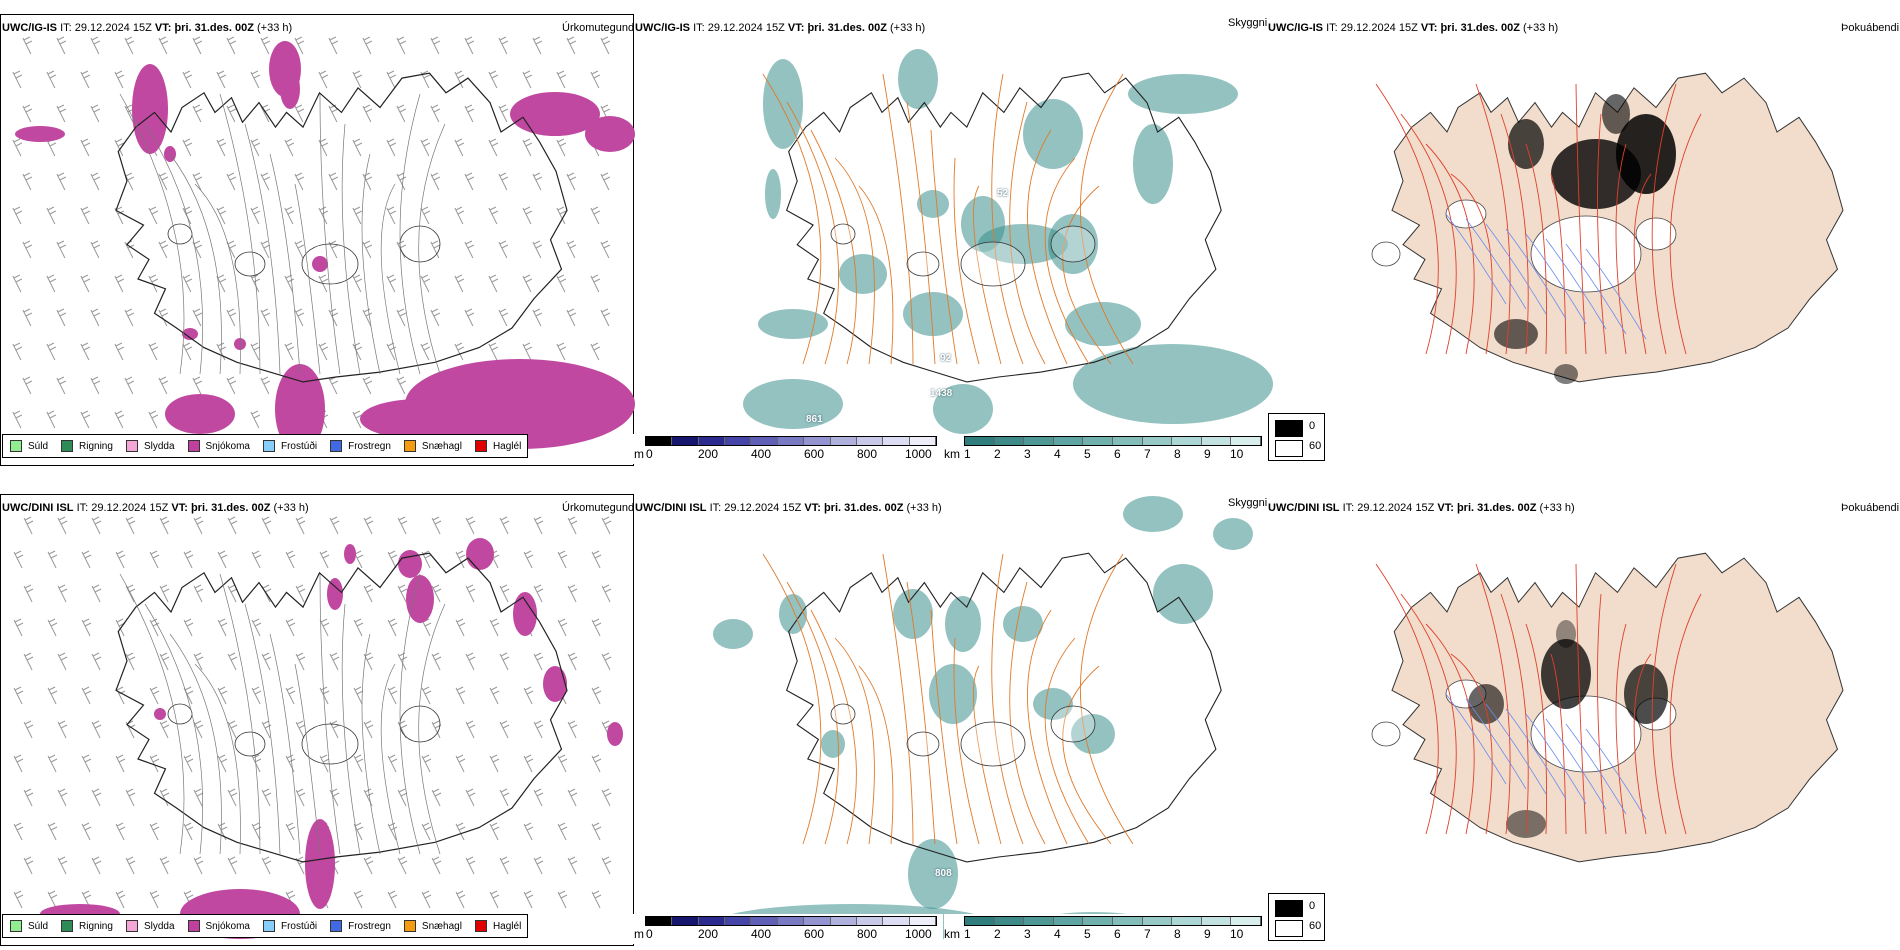 Image resolution: width=1900 pixels, height=950 pixels. What do you see at coordinates (967, 454) in the screenshot?
I see `tick-1: 1` at bounding box center [967, 454].